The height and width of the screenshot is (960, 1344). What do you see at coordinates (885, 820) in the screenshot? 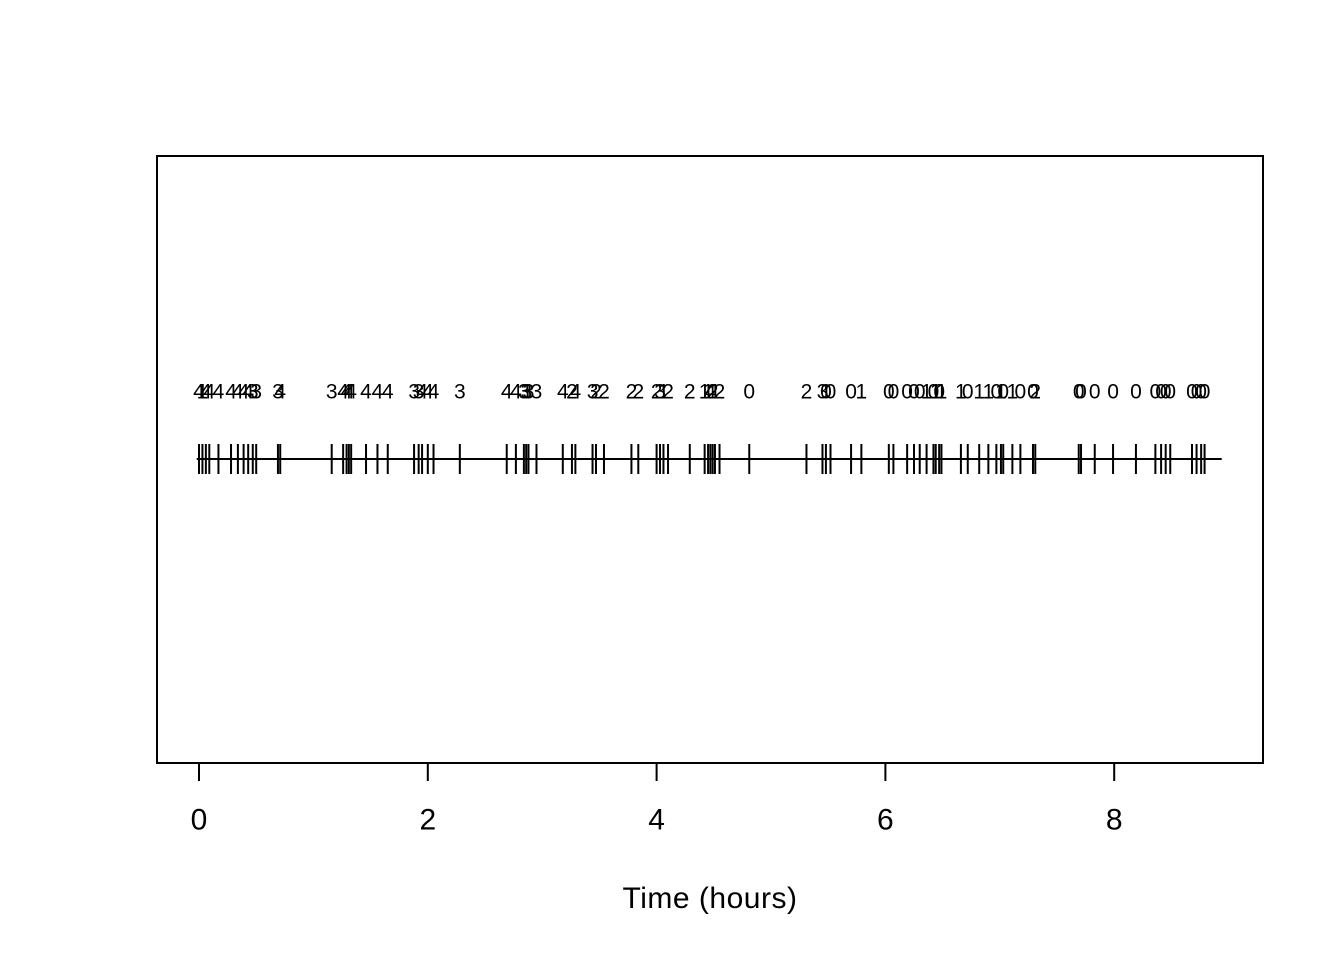
I see `x-axis-tick-label: 6` at bounding box center [885, 820].